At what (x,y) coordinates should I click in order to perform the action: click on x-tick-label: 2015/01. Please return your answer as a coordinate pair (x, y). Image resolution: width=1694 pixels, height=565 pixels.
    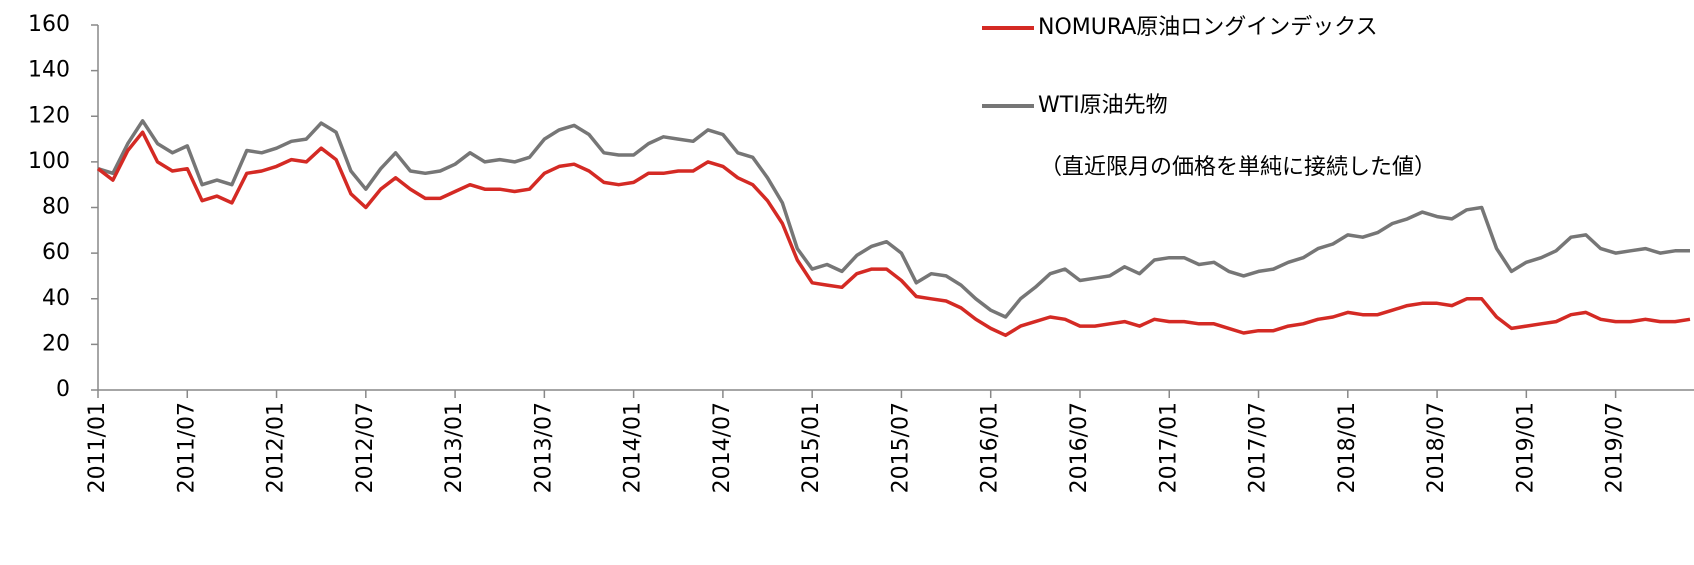
    Looking at the image, I should click on (811, 447).